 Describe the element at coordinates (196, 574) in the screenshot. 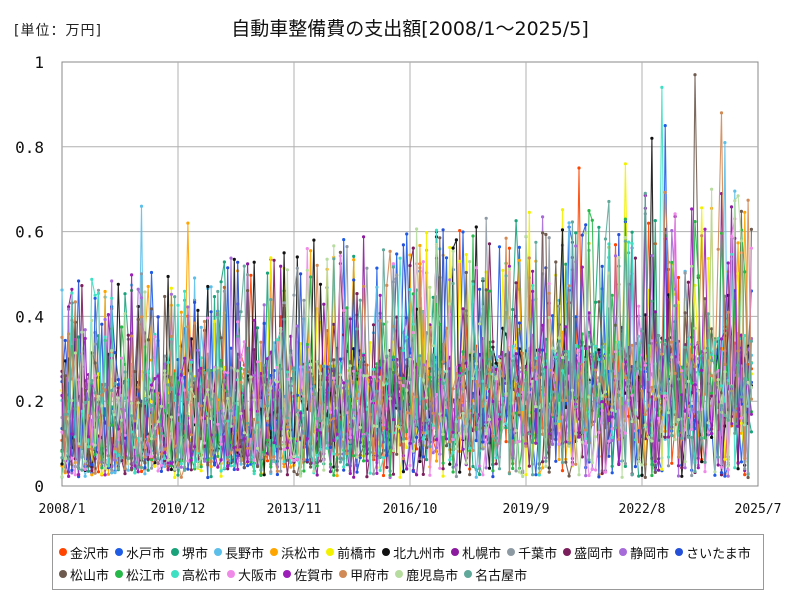

I see `legend-item: 高松市` at that location.